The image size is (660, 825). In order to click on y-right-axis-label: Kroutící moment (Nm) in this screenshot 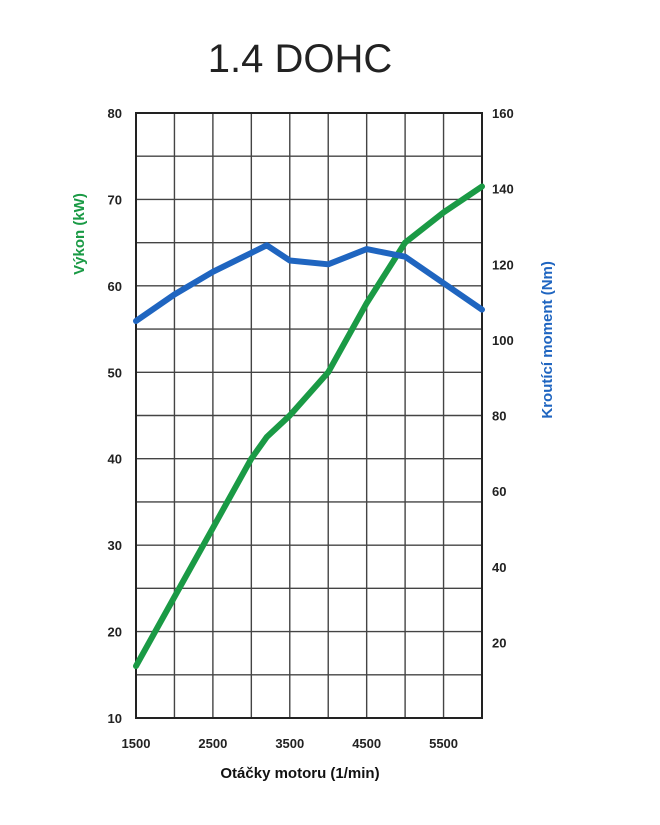, I will do `click(547, 340)`.